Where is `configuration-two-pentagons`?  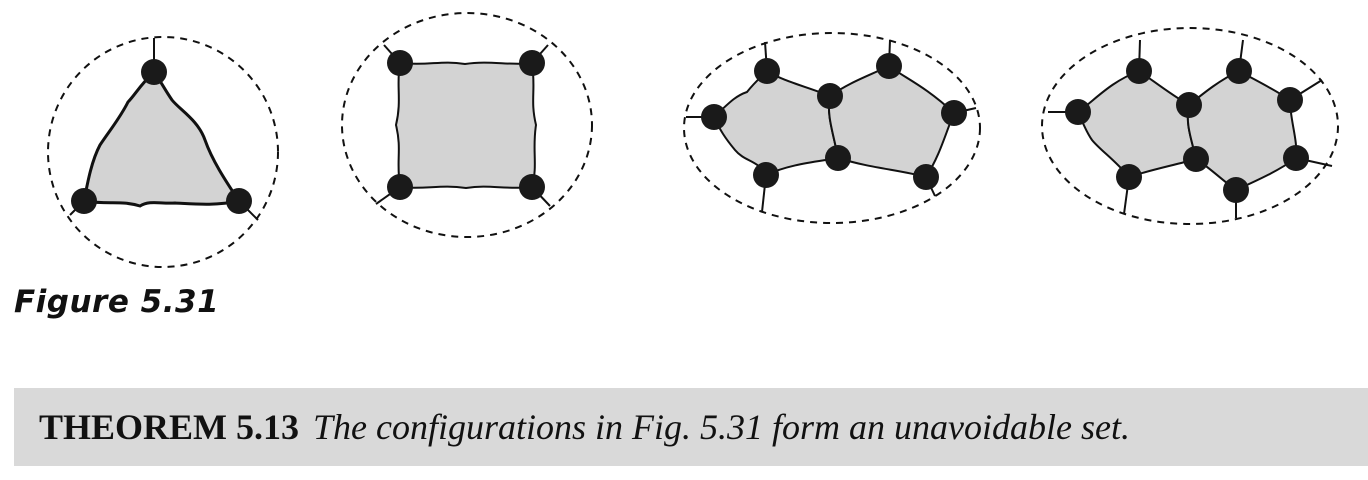
configuration-two-pentagons is located at coordinates (832, 128).